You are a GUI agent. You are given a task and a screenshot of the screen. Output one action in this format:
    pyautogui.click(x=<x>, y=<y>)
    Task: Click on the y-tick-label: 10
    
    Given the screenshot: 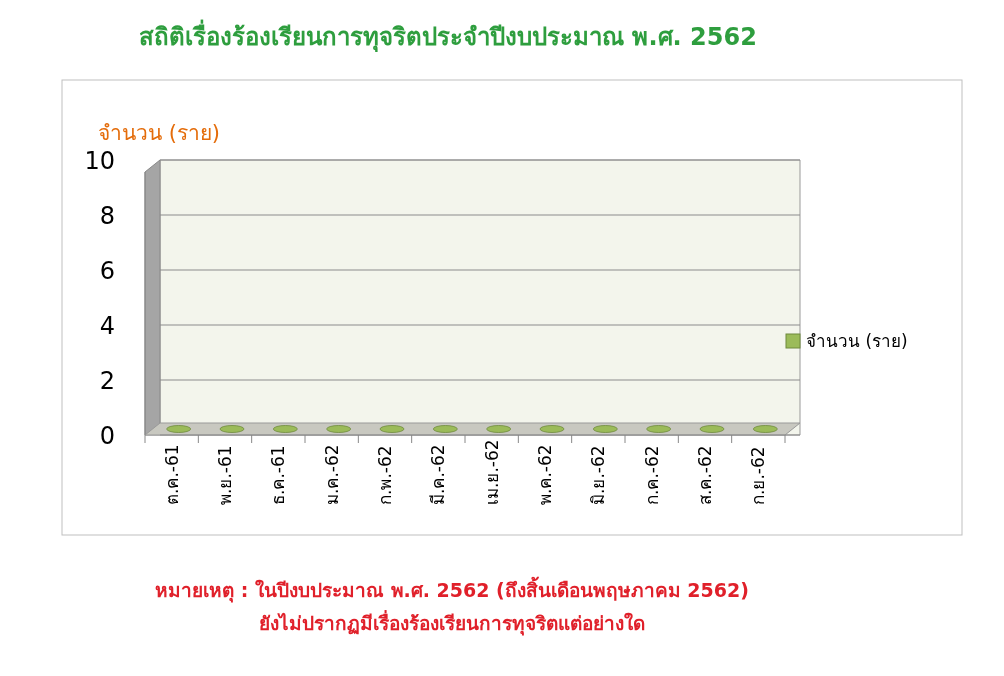 What is the action you would take?
    pyautogui.click(x=99, y=161)
    